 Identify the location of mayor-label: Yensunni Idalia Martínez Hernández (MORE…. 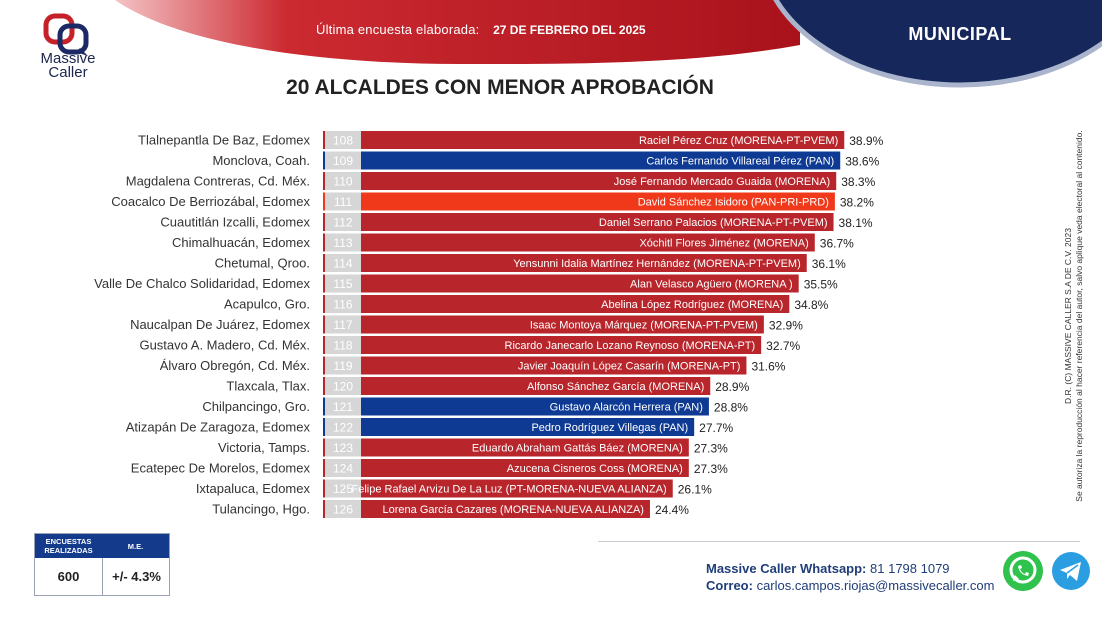
(657, 264).